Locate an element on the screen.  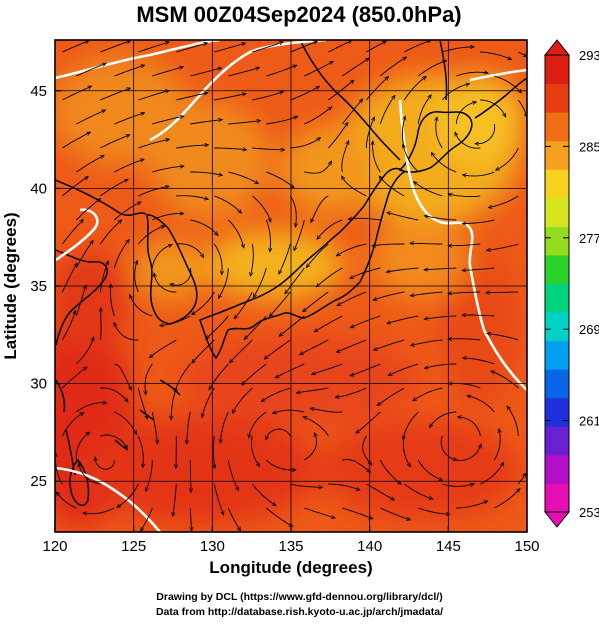
chart-title: MSM 00Z04Sep2024 (850.0hPa) is located at coordinates (298, 14).